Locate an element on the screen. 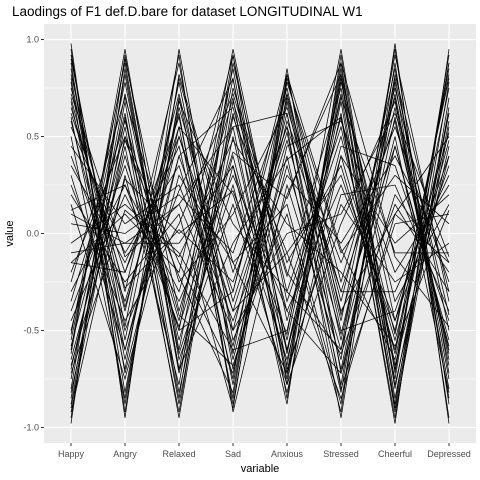 The width and height of the screenshot is (480, 480). y-tick-label: 1.0 is located at coordinates (32, 40).